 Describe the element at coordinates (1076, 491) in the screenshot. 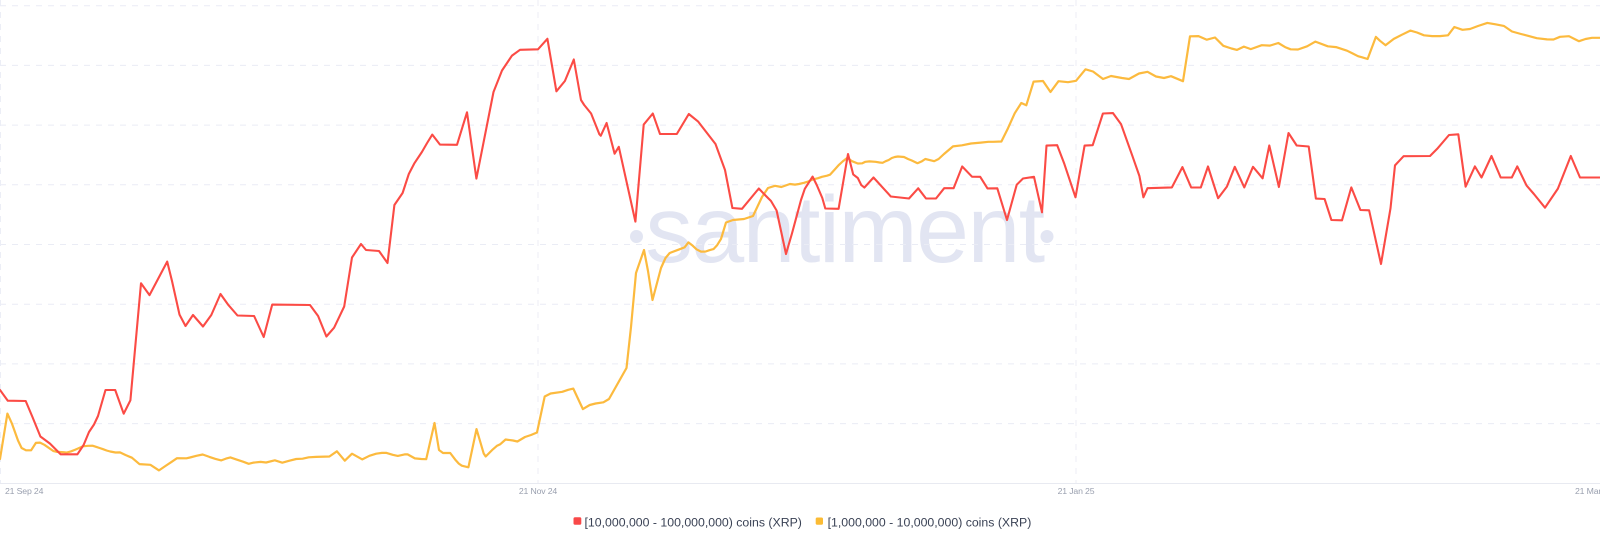

I see `svg-text: 21 Jan 25` at that location.